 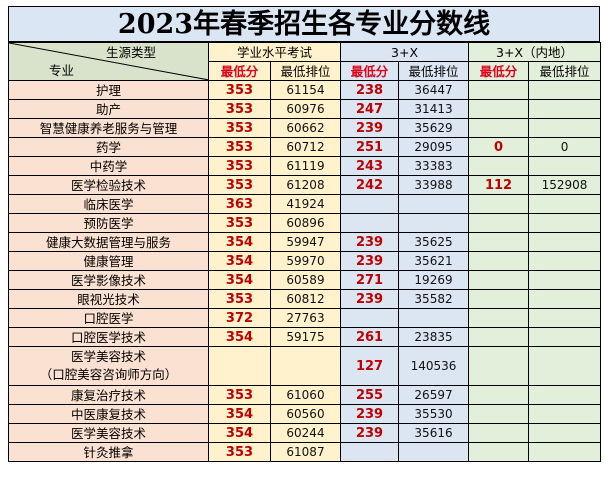 What do you see at coordinates (305, 452) in the screenshot?
I see `table-row: 针灸推拿 353 61087` at bounding box center [305, 452].